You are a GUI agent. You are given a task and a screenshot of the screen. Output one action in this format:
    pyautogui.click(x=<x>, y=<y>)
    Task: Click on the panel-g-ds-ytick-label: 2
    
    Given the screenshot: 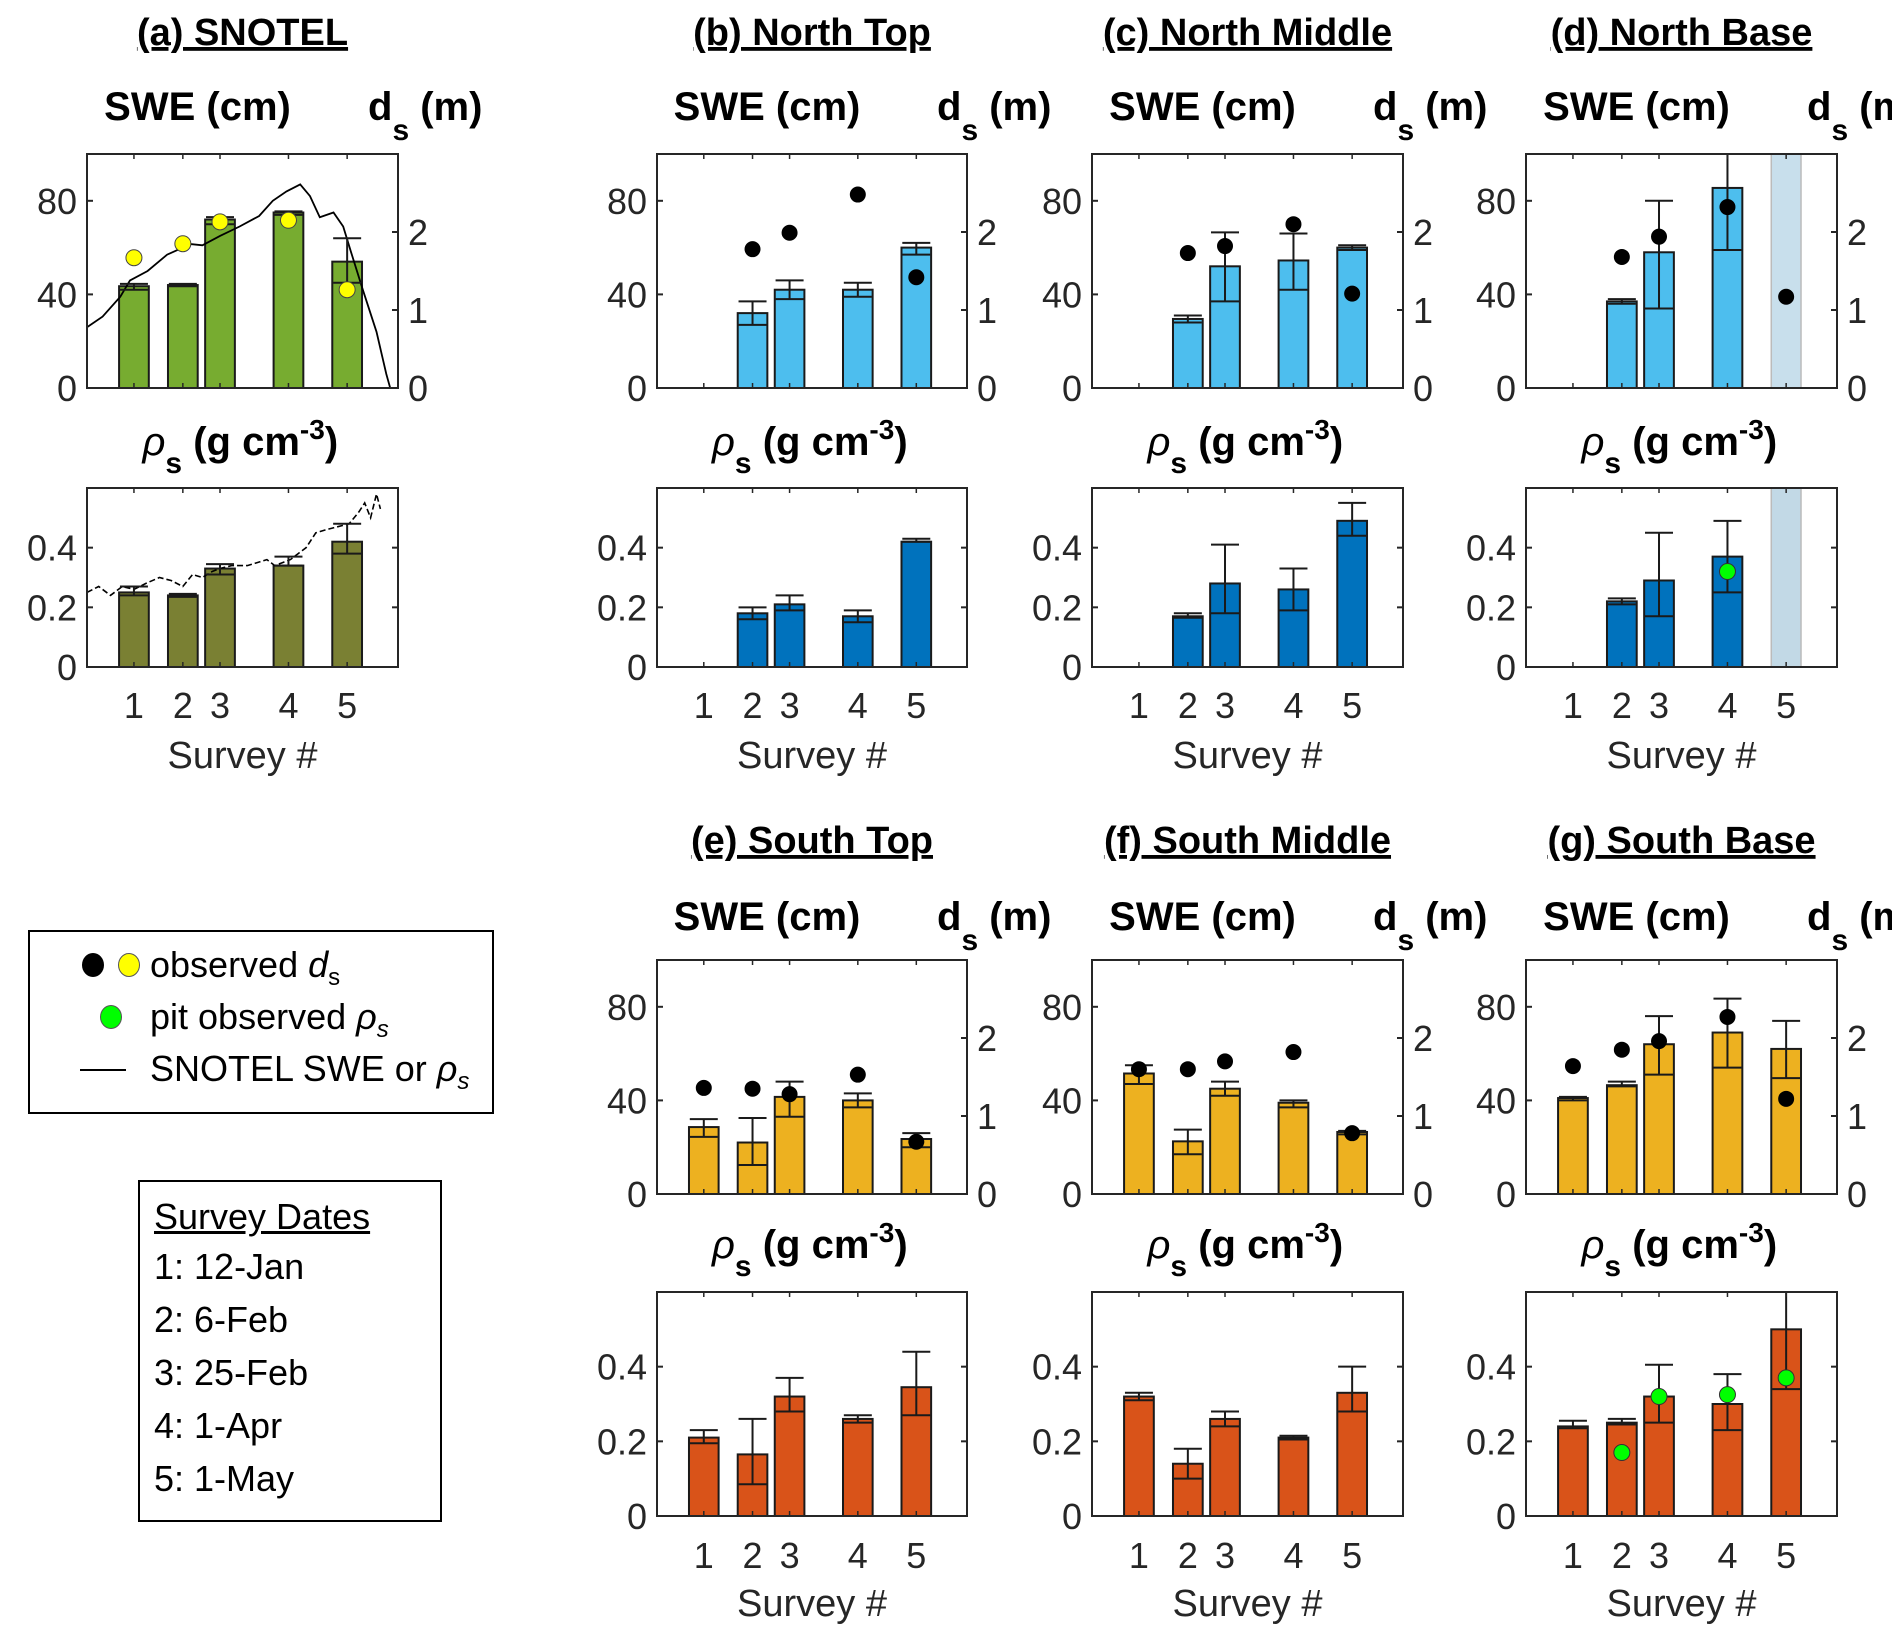 What is the action you would take?
    pyautogui.click(x=1857, y=1038)
    